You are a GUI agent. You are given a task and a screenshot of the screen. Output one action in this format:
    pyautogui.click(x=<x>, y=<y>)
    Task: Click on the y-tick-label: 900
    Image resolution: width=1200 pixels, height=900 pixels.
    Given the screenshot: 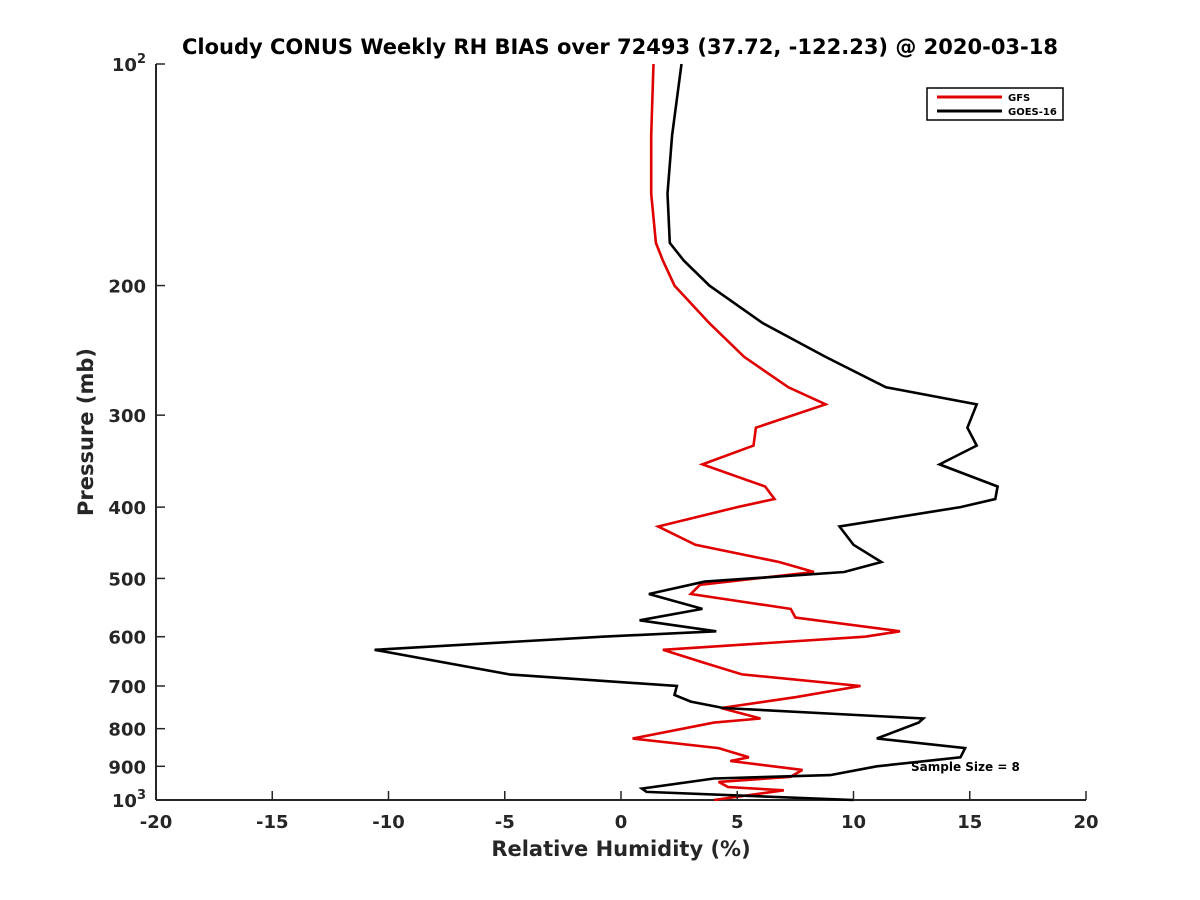 What is the action you would take?
    pyautogui.click(x=127, y=767)
    